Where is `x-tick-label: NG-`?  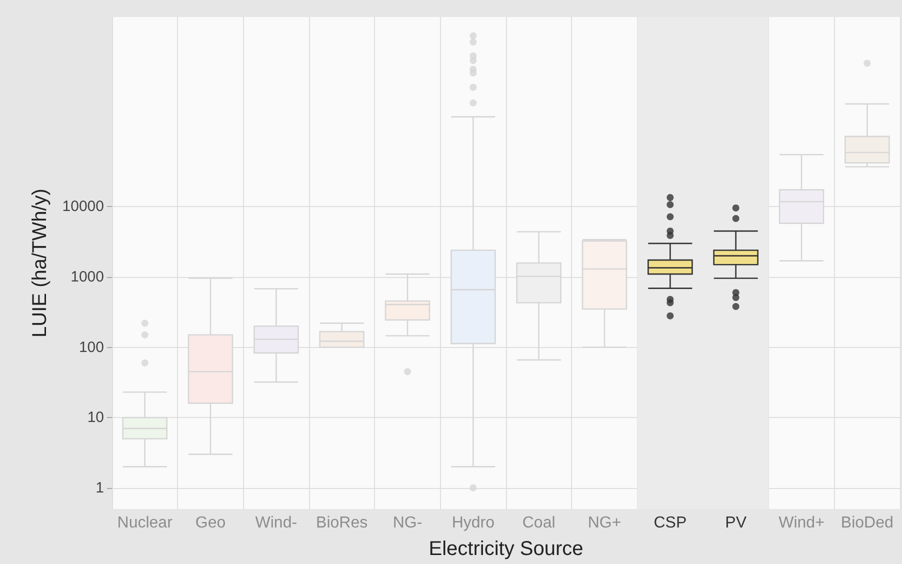 x-tick-label: NG- is located at coordinates (407, 523).